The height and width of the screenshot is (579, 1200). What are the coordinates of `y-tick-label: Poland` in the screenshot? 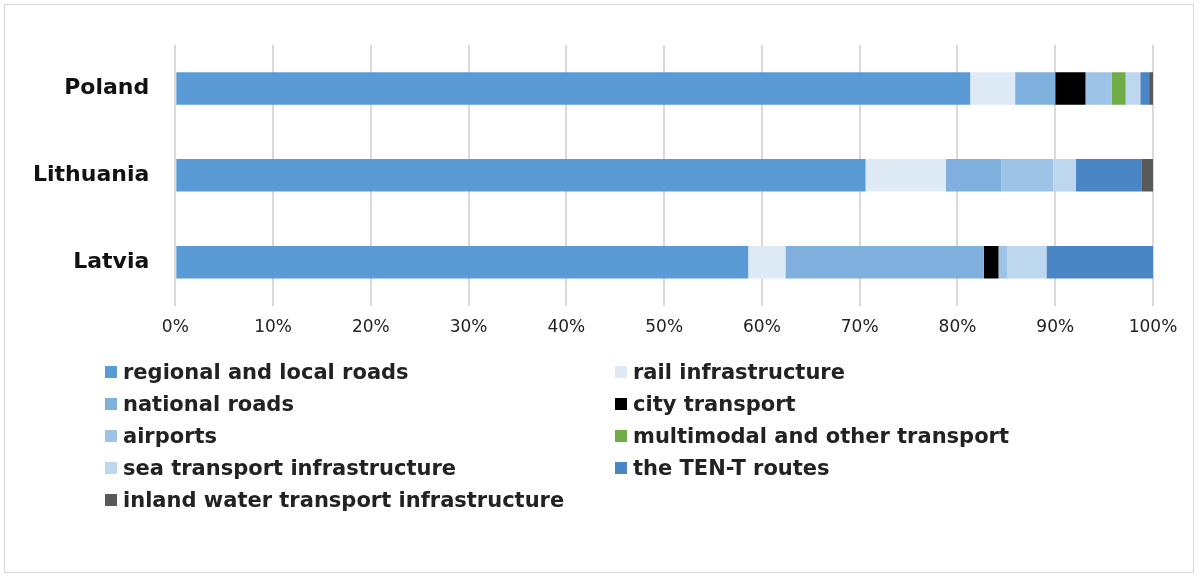 It's located at (107, 87).